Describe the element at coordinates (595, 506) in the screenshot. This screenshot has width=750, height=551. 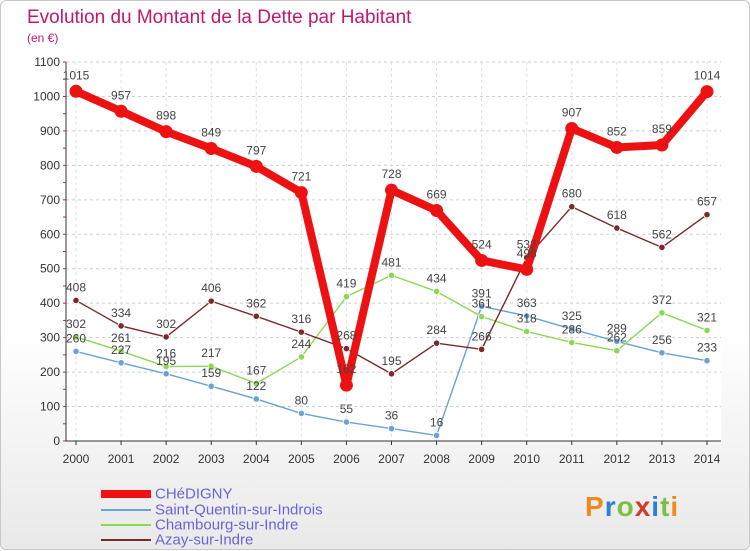
I see `brand-letter: P` at that location.